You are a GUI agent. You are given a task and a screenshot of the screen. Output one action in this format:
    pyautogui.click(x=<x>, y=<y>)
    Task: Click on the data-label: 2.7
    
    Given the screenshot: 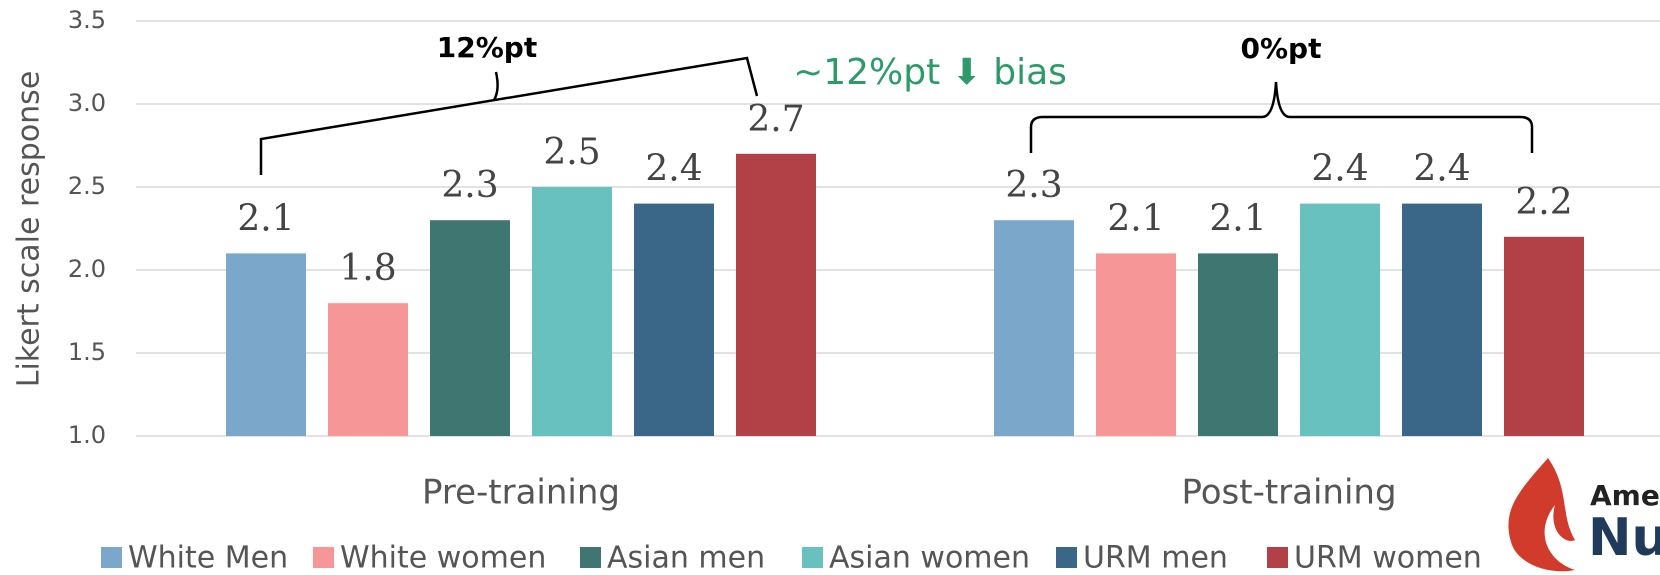 What is the action you would take?
    pyautogui.click(x=775, y=119)
    